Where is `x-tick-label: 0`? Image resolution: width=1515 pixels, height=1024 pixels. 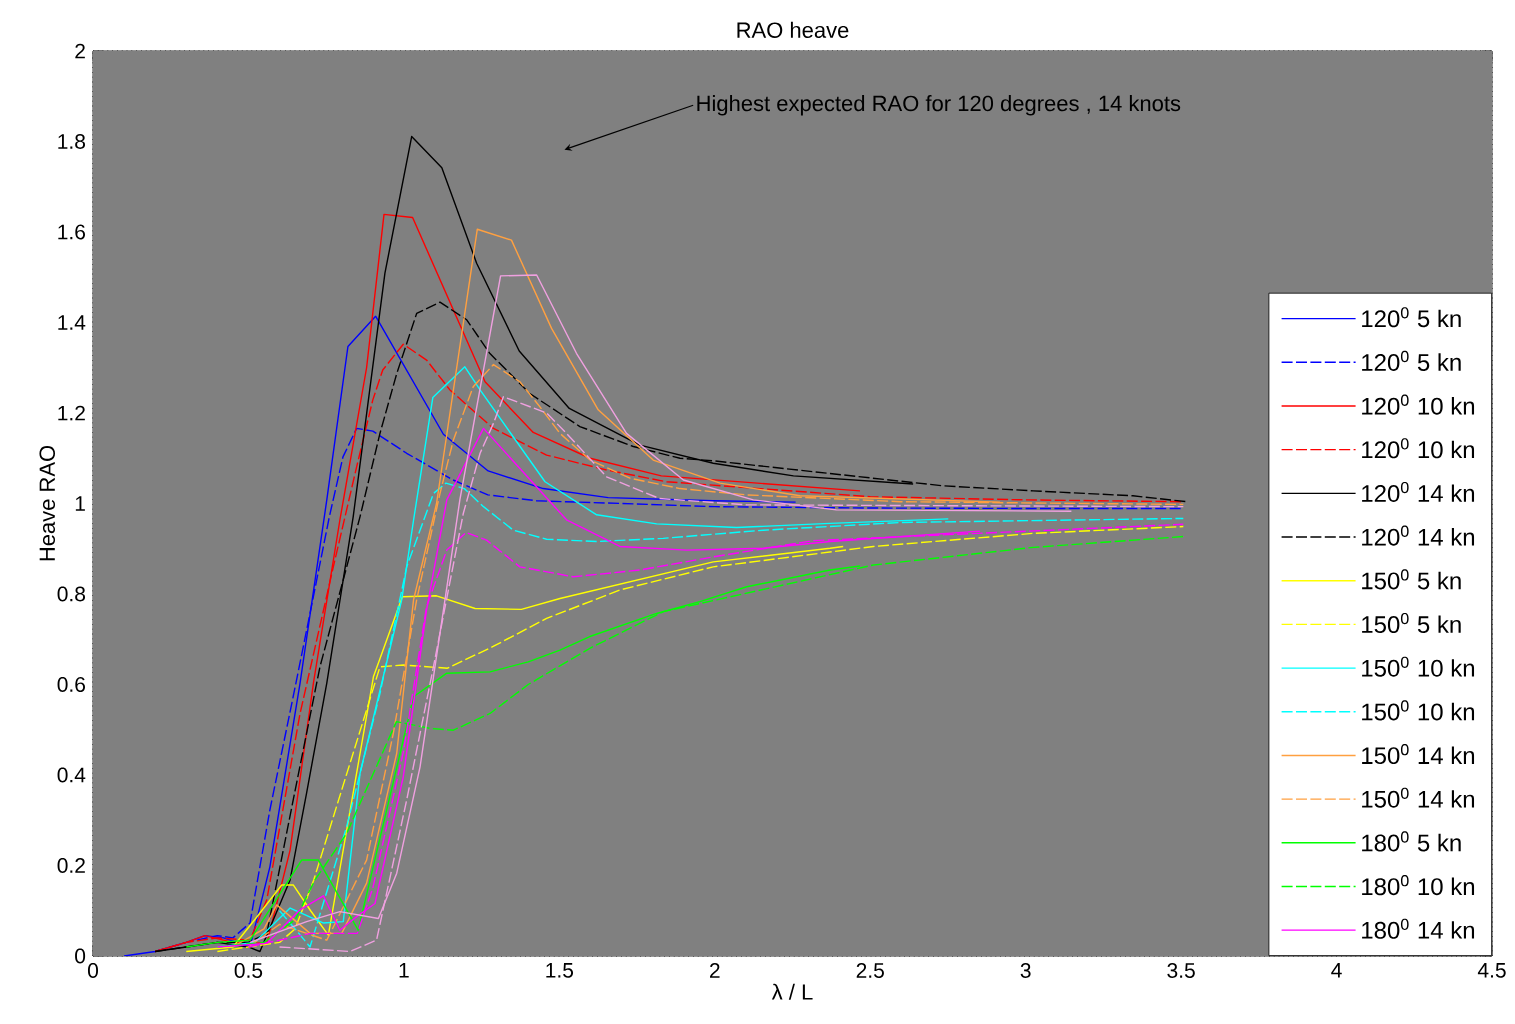
x-tick-label: 0 is located at coordinates (93, 970).